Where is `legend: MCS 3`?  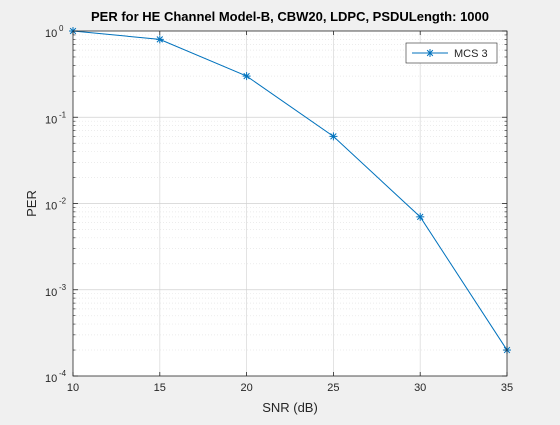 legend: MCS 3 is located at coordinates (451, 53).